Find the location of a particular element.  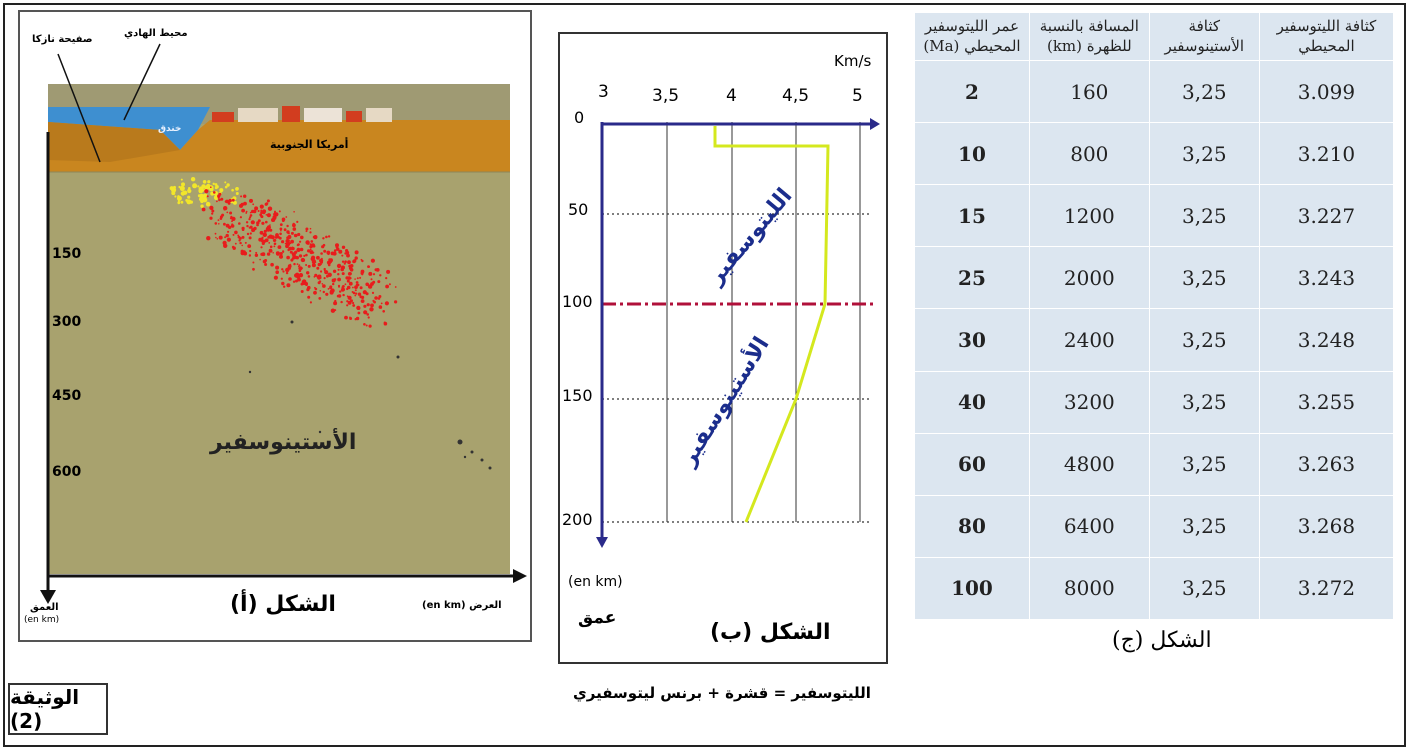

cell-age: 100 is located at coordinates (972, 588).